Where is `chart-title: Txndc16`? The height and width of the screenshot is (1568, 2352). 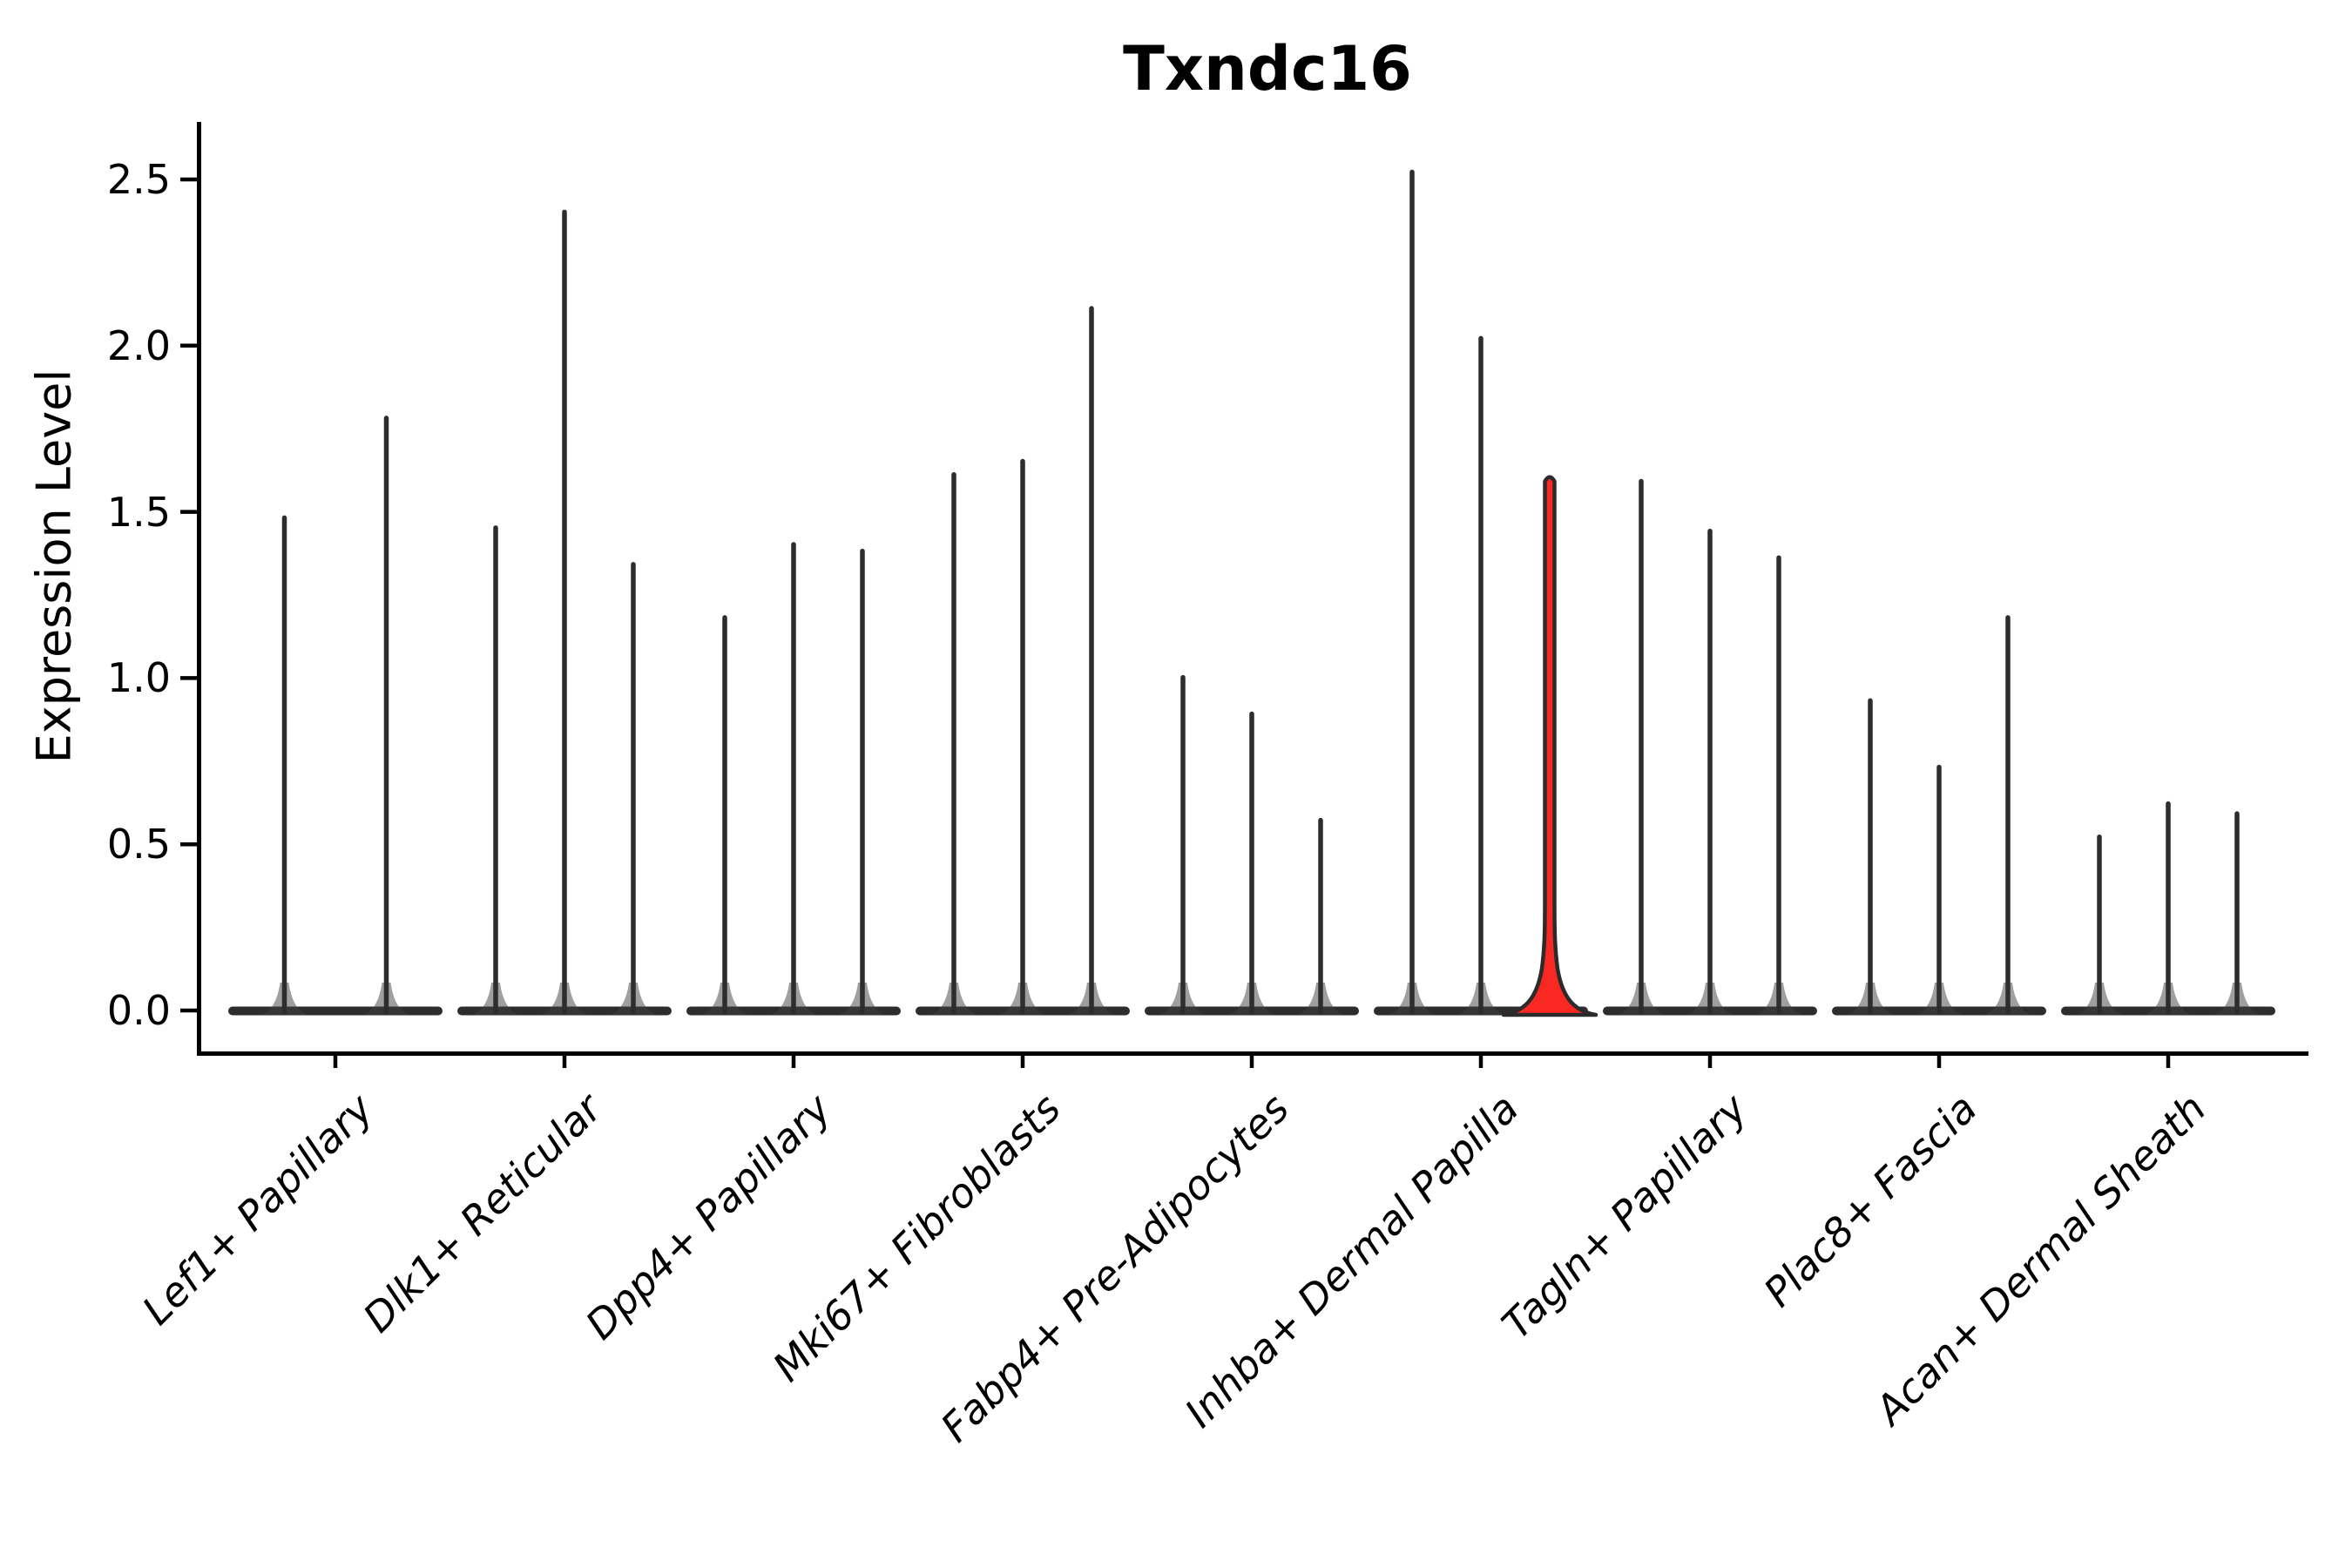 chart-title: Txndc16 is located at coordinates (1267, 69).